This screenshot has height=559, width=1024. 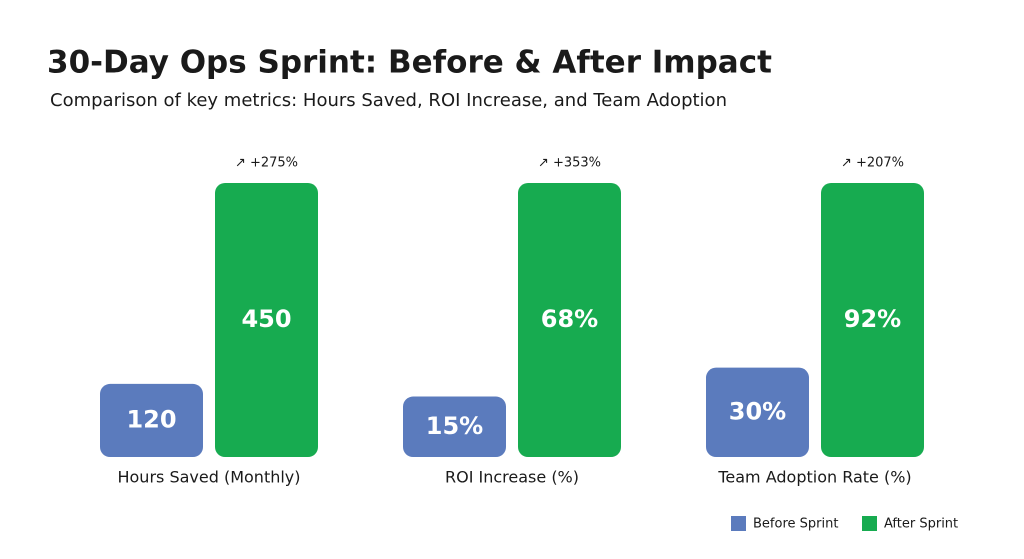 What do you see at coordinates (795, 524) in the screenshot?
I see `legend-label: Before Sprint` at bounding box center [795, 524].